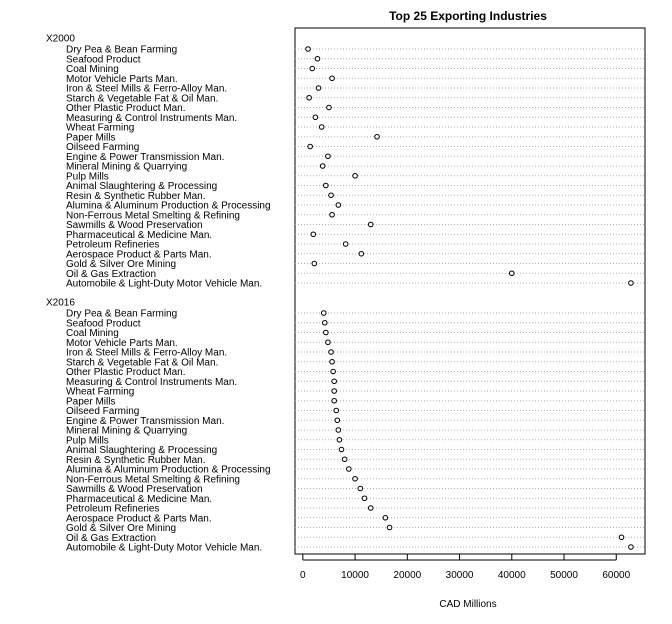 Image resolution: width=672 pixels, height=624 pixels. What do you see at coordinates (465, 567) in the screenshot?
I see `x-axis: 0 10000 20000 30000 40000 50000 60000` at bounding box center [465, 567].